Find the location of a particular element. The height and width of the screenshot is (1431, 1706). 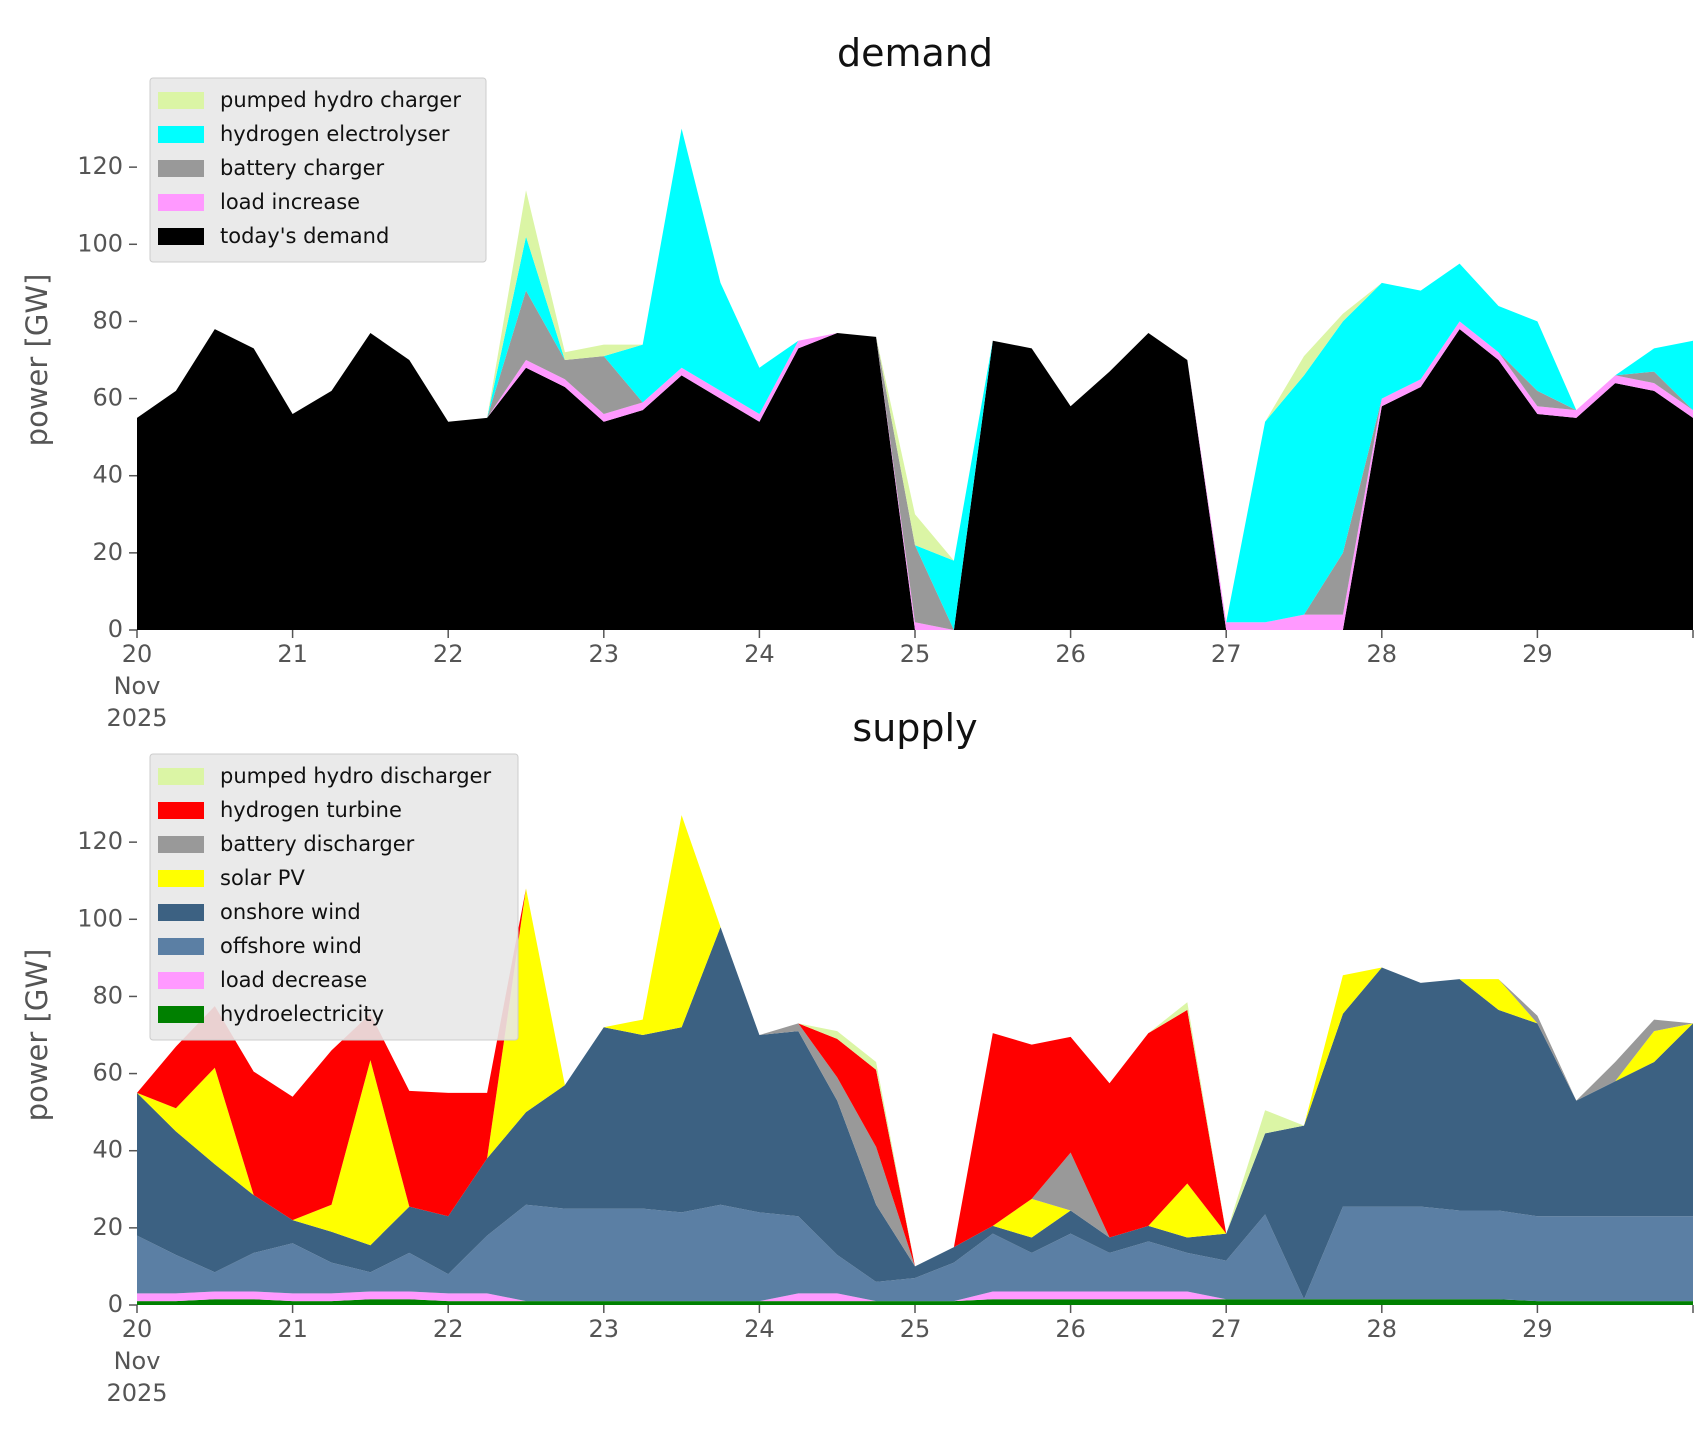

legend-label: pumped hydro discharger is located at coordinates (355, 776).